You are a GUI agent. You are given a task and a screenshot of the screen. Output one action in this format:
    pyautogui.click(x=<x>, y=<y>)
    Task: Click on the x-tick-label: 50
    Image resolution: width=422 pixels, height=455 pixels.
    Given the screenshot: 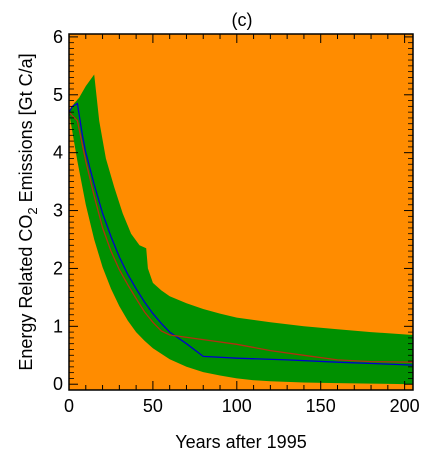 What is the action you would take?
    pyautogui.click(x=153, y=406)
    